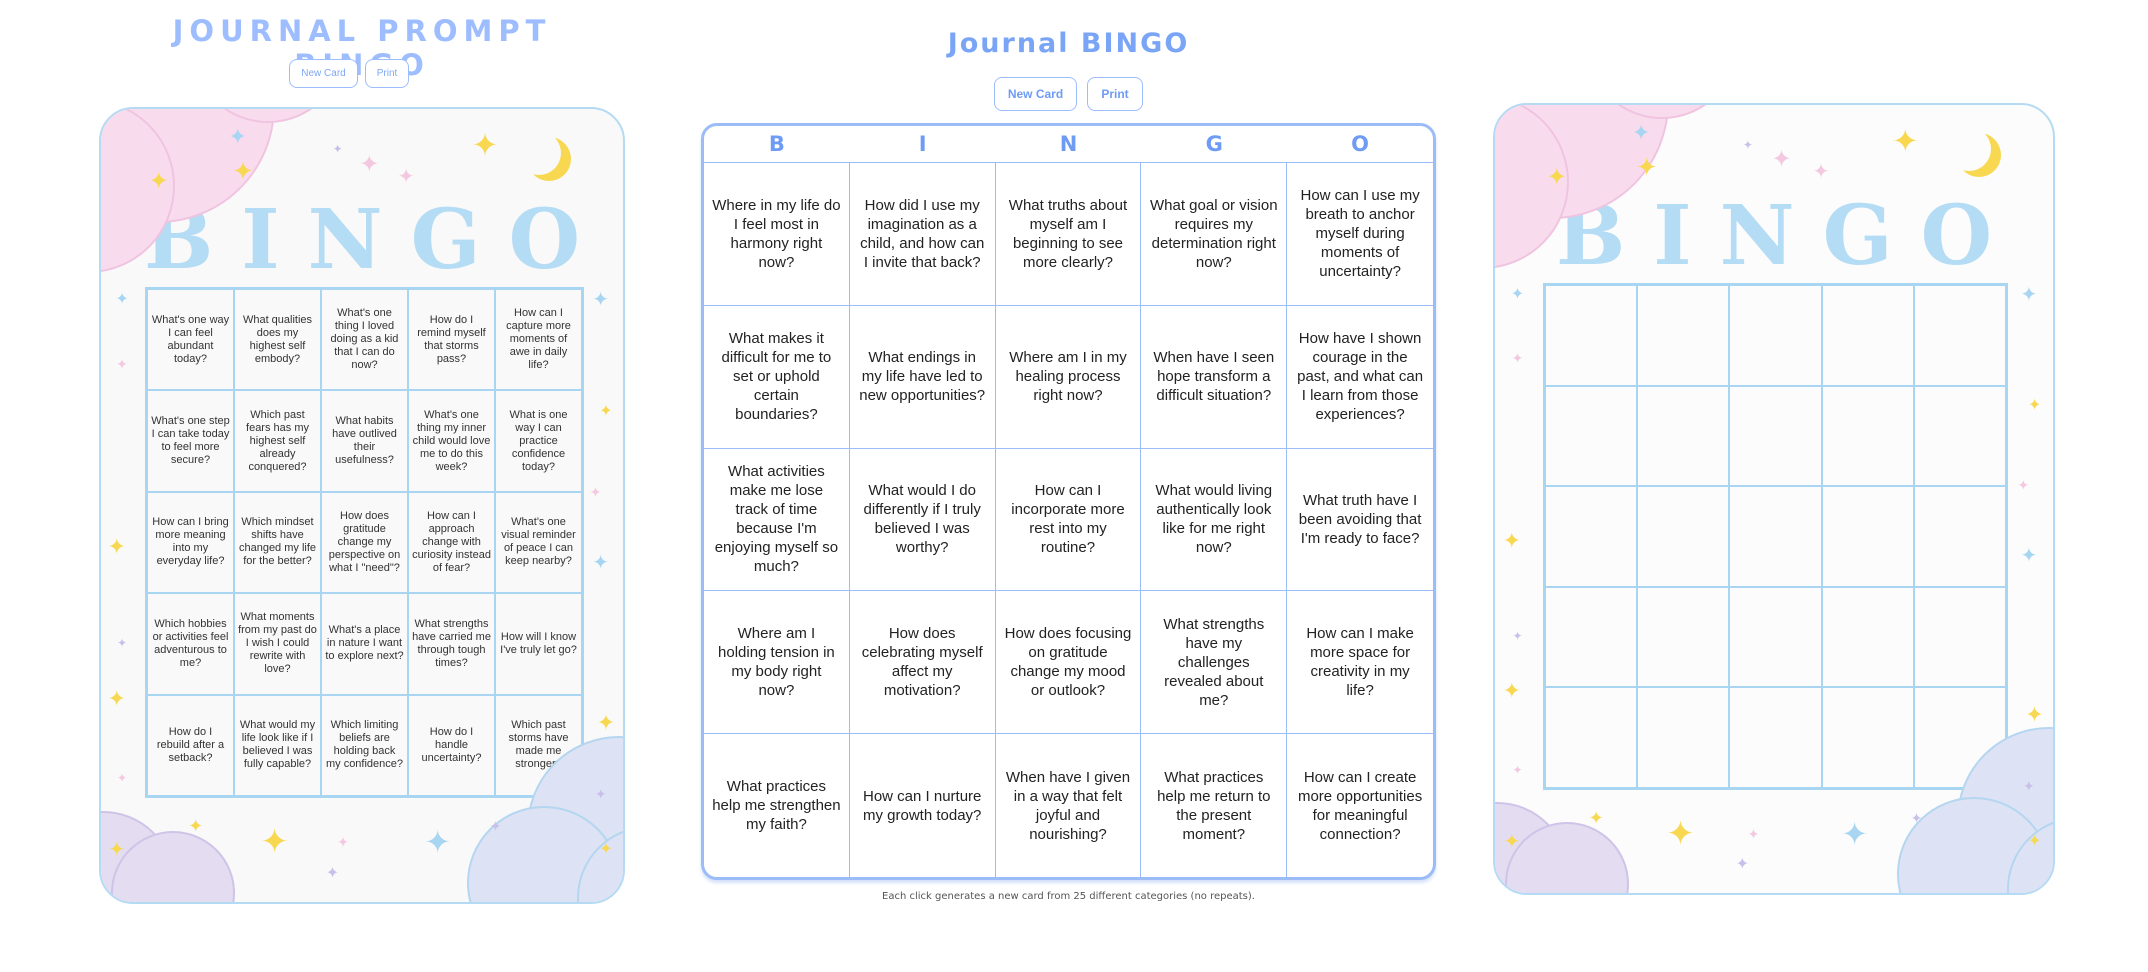 This screenshot has width=2148, height=972. What do you see at coordinates (451, 340) in the screenshot?
I see `bingo-cell: How do I remind myself that storms pass?` at bounding box center [451, 340].